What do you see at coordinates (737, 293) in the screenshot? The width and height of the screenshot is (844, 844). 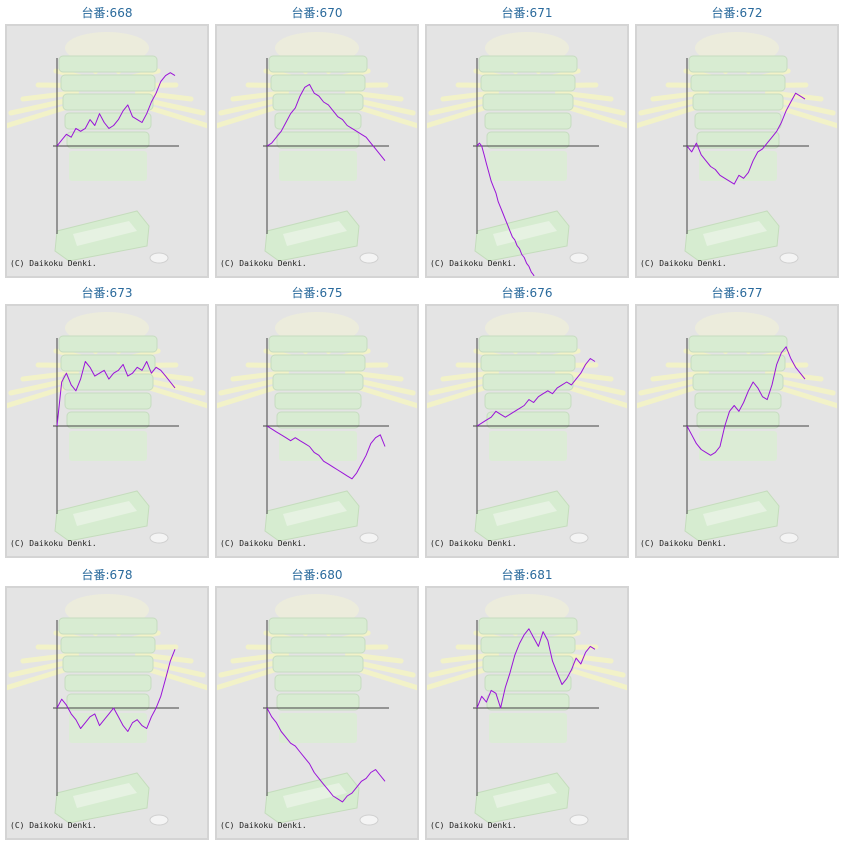 I see `graph-title: 台番:677` at bounding box center [737, 293].